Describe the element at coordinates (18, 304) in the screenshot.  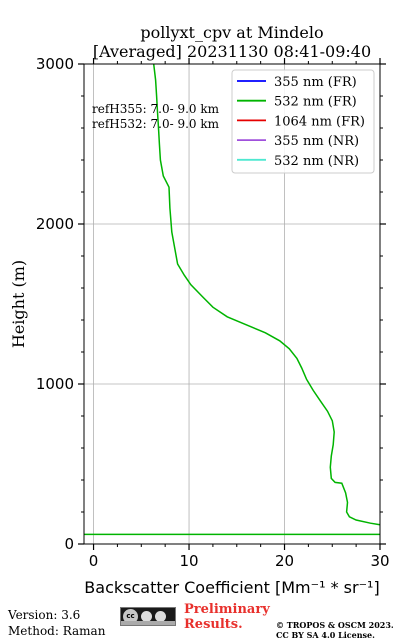
I see `y-axis-label: Height (m)` at that location.